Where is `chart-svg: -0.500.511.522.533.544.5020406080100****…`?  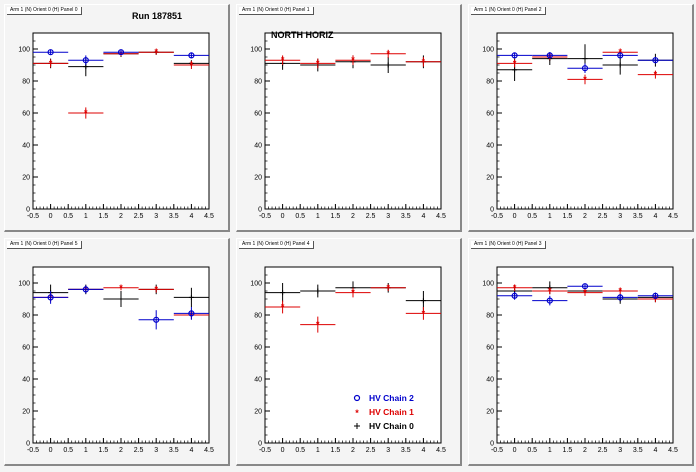
chart-svg: -0.500.511.522.533.544.5020406080100****… is located at coordinates (116, 360).